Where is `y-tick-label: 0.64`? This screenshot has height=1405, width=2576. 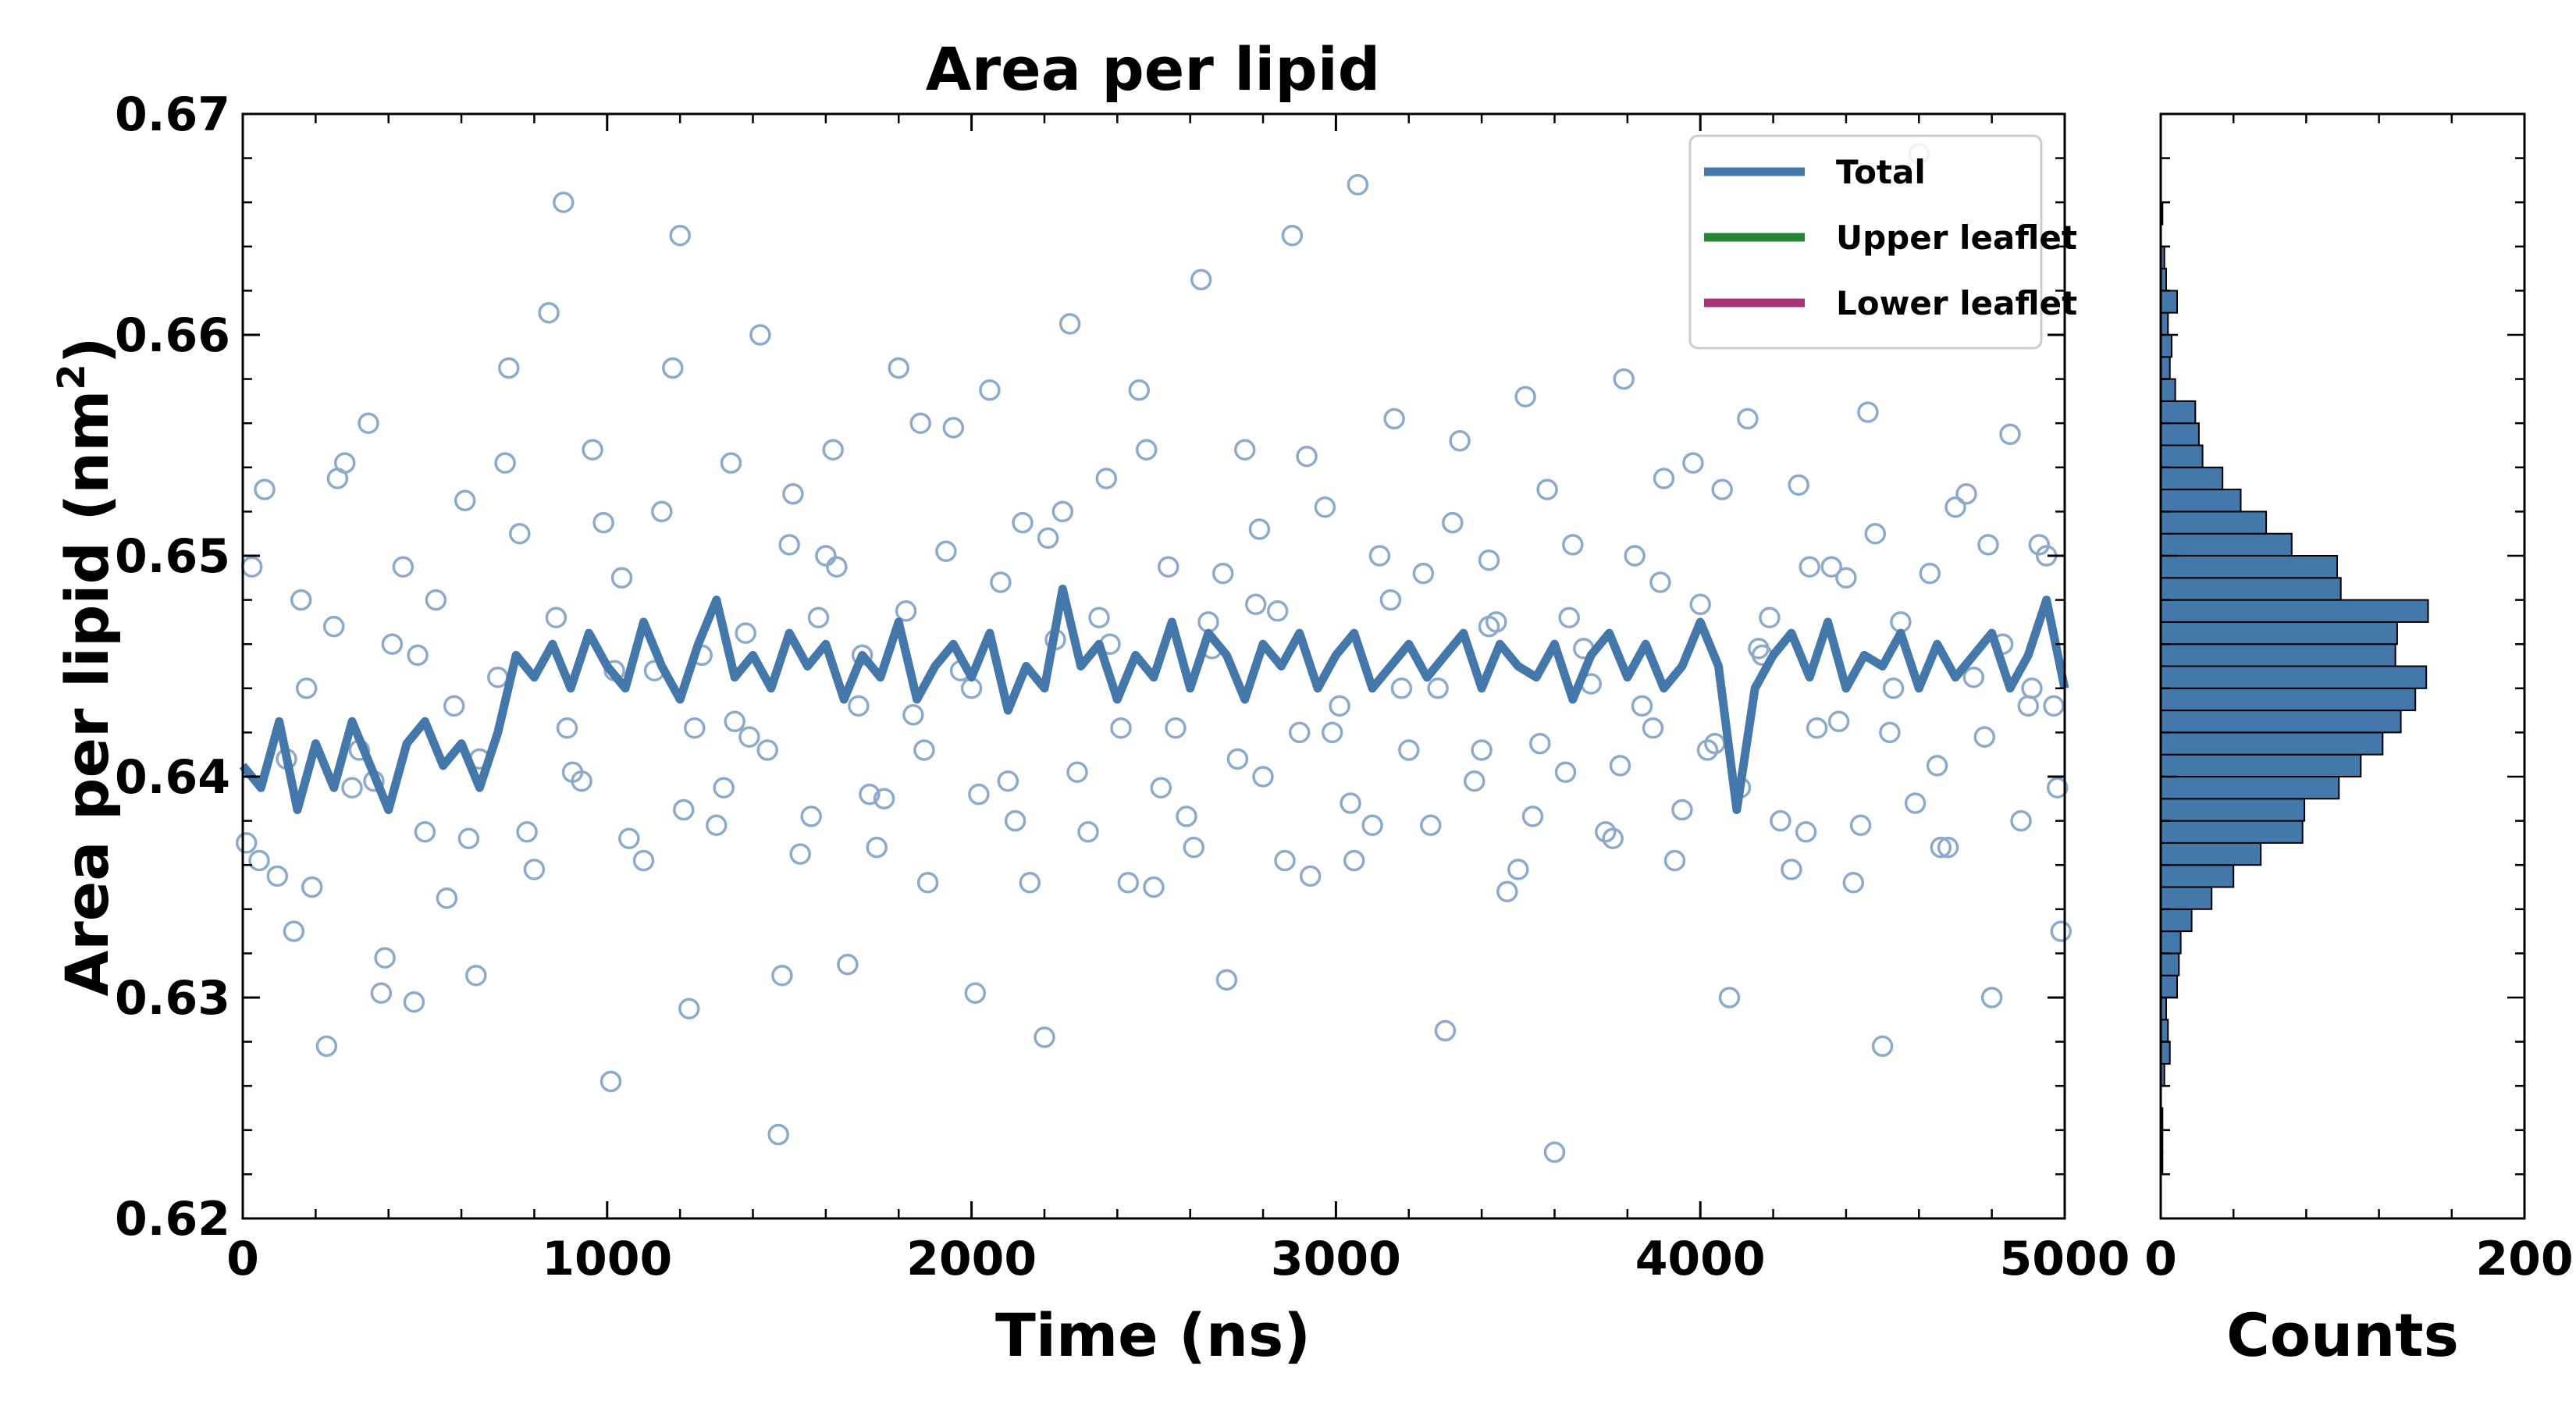 y-tick-label: 0.64 is located at coordinates (172, 778).